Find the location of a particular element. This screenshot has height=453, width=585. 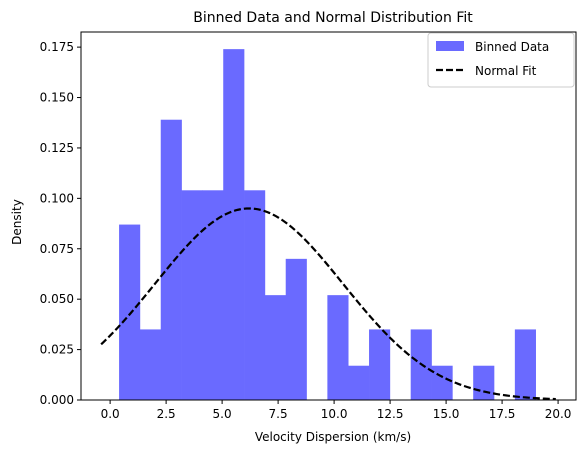

x-tick-label: 20.0 is located at coordinates (558, 414).